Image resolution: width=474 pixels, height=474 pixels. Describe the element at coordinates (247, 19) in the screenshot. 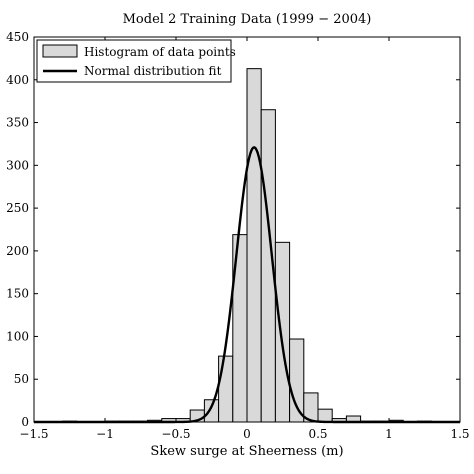

I see `chart-title: Model 2 Training Data (1999 − 2004)` at that location.